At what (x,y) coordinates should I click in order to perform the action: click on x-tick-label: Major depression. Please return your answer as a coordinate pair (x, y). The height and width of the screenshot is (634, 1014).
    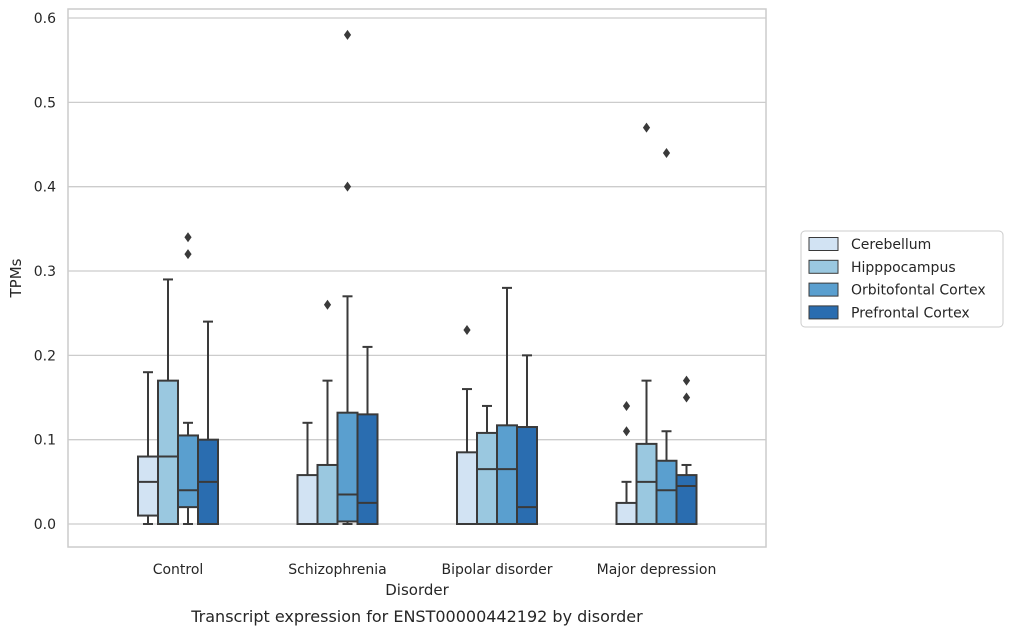
    Looking at the image, I should click on (657, 570).